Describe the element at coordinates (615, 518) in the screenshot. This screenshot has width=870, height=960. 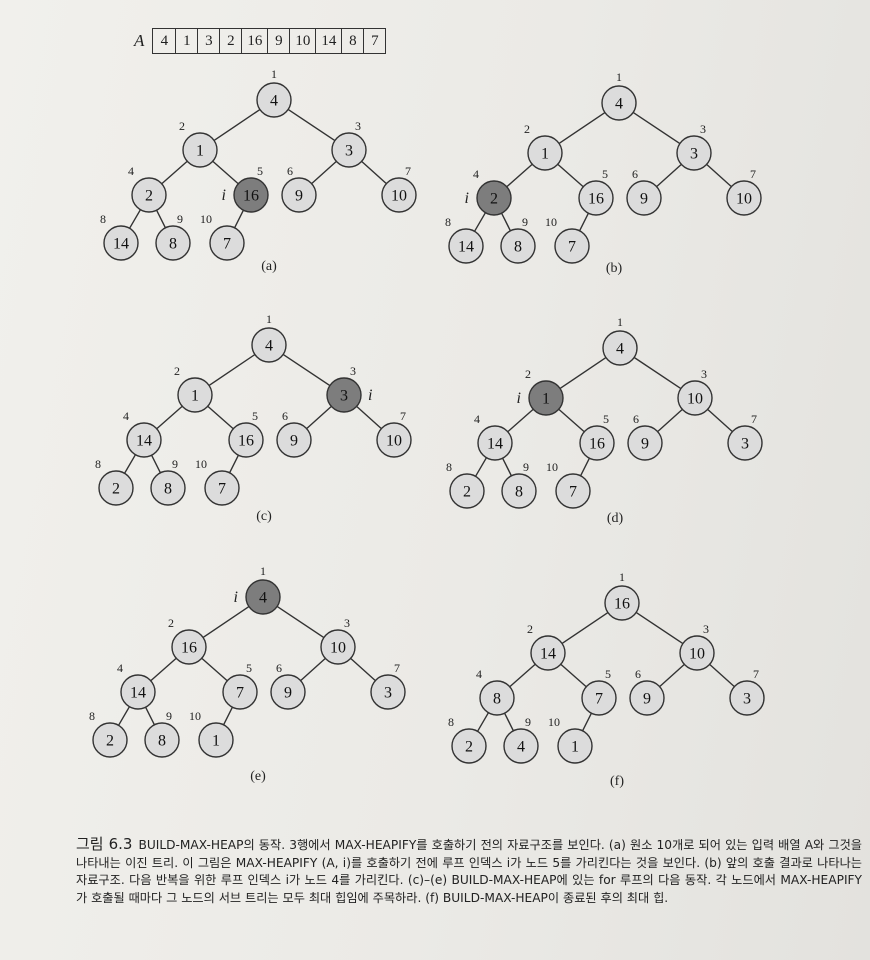
I see `panel-label: (d)` at that location.